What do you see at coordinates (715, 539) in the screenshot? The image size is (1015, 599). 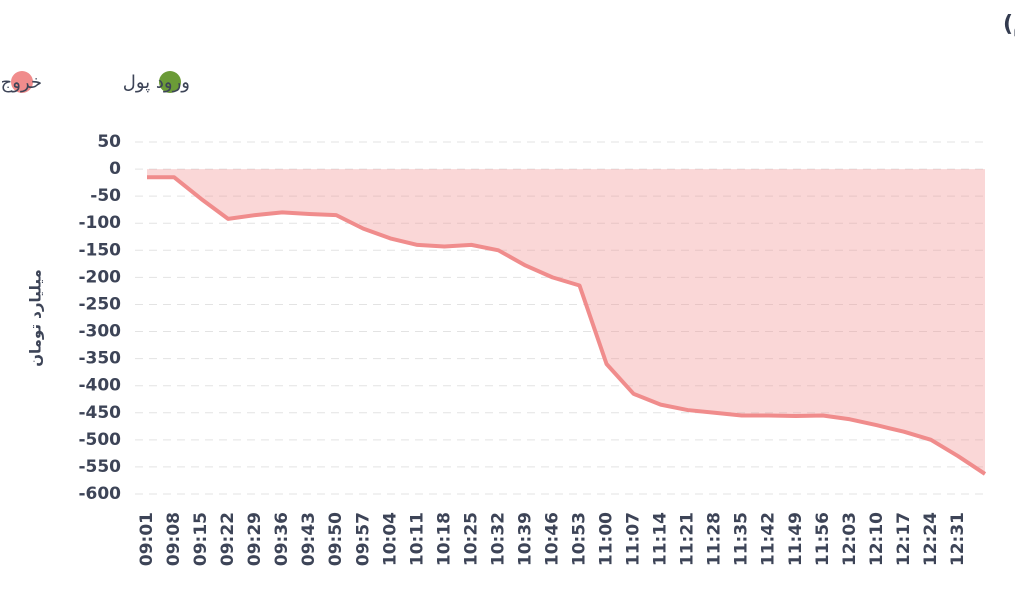 I see `x-tick-label: 11:28` at bounding box center [715, 539].